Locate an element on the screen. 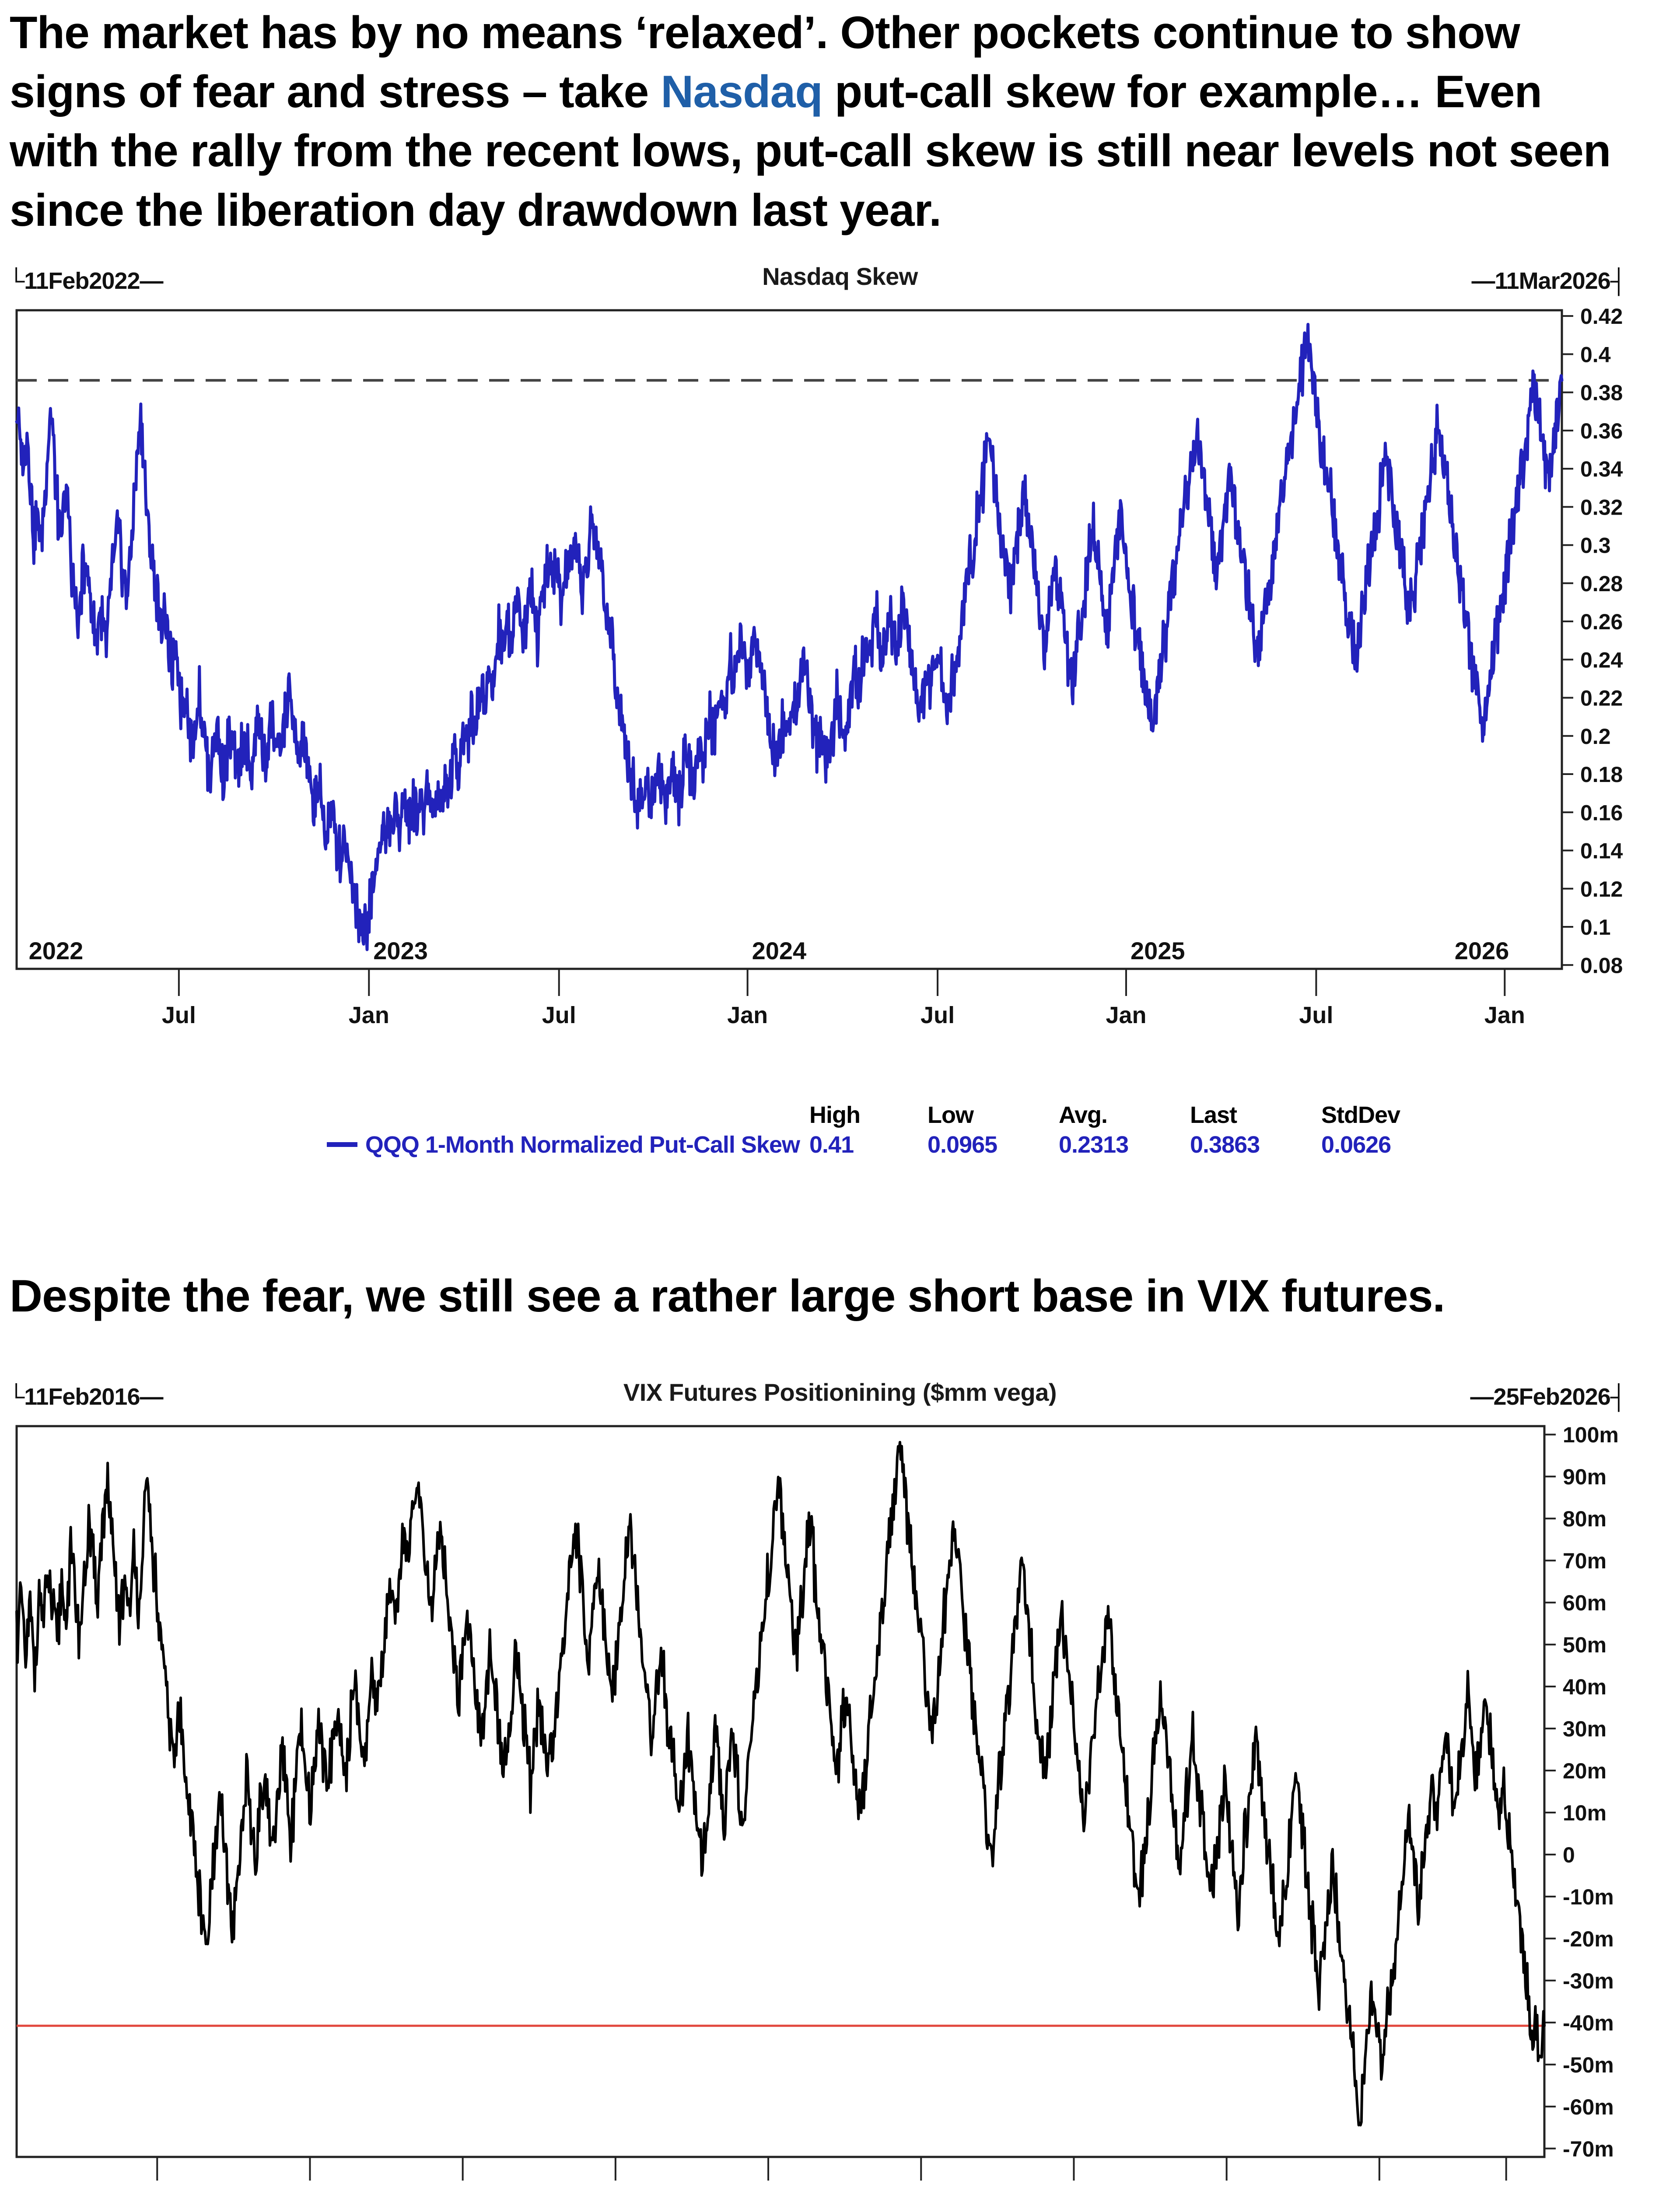 The height and width of the screenshot is (2188, 1680). chart1-stats-header-spacer is located at coordinates (404, 1116).